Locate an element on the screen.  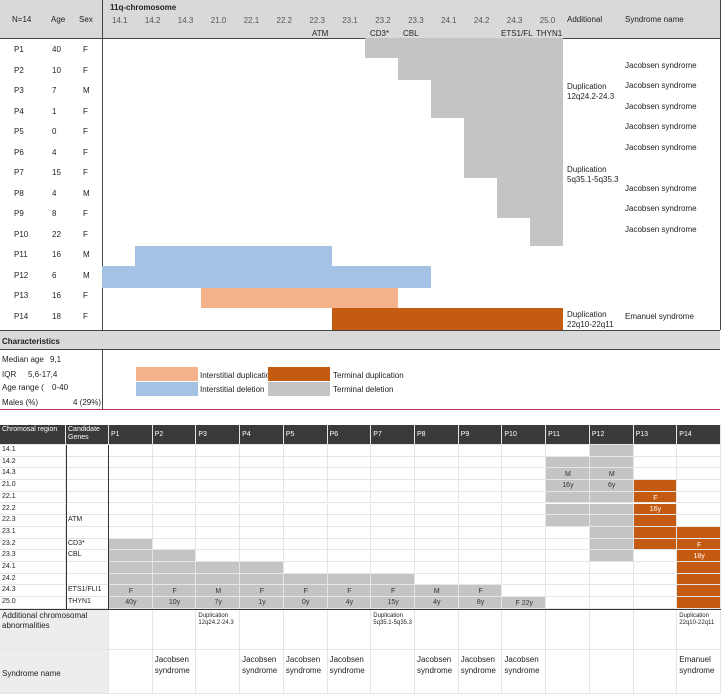
patient-id: P11 is located at coordinates (21, 254).